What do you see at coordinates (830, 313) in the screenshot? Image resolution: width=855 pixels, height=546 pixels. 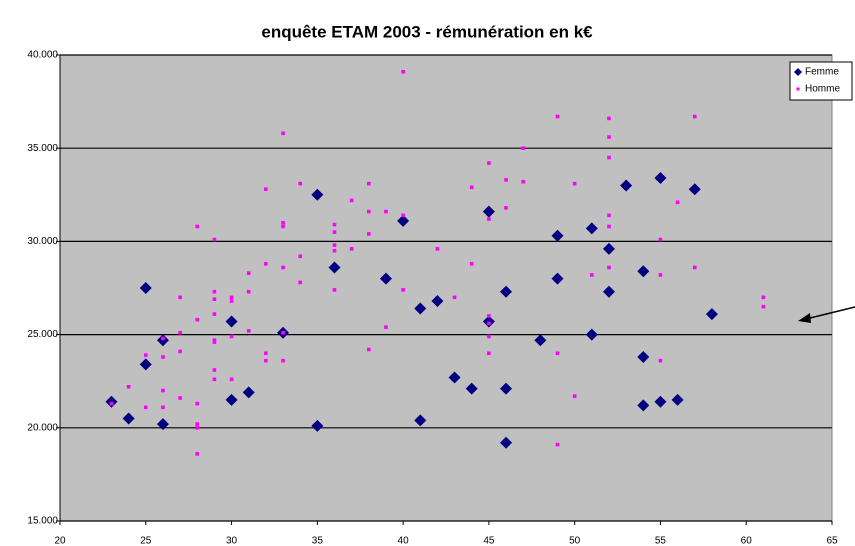 I see `arrow` at bounding box center [830, 313].